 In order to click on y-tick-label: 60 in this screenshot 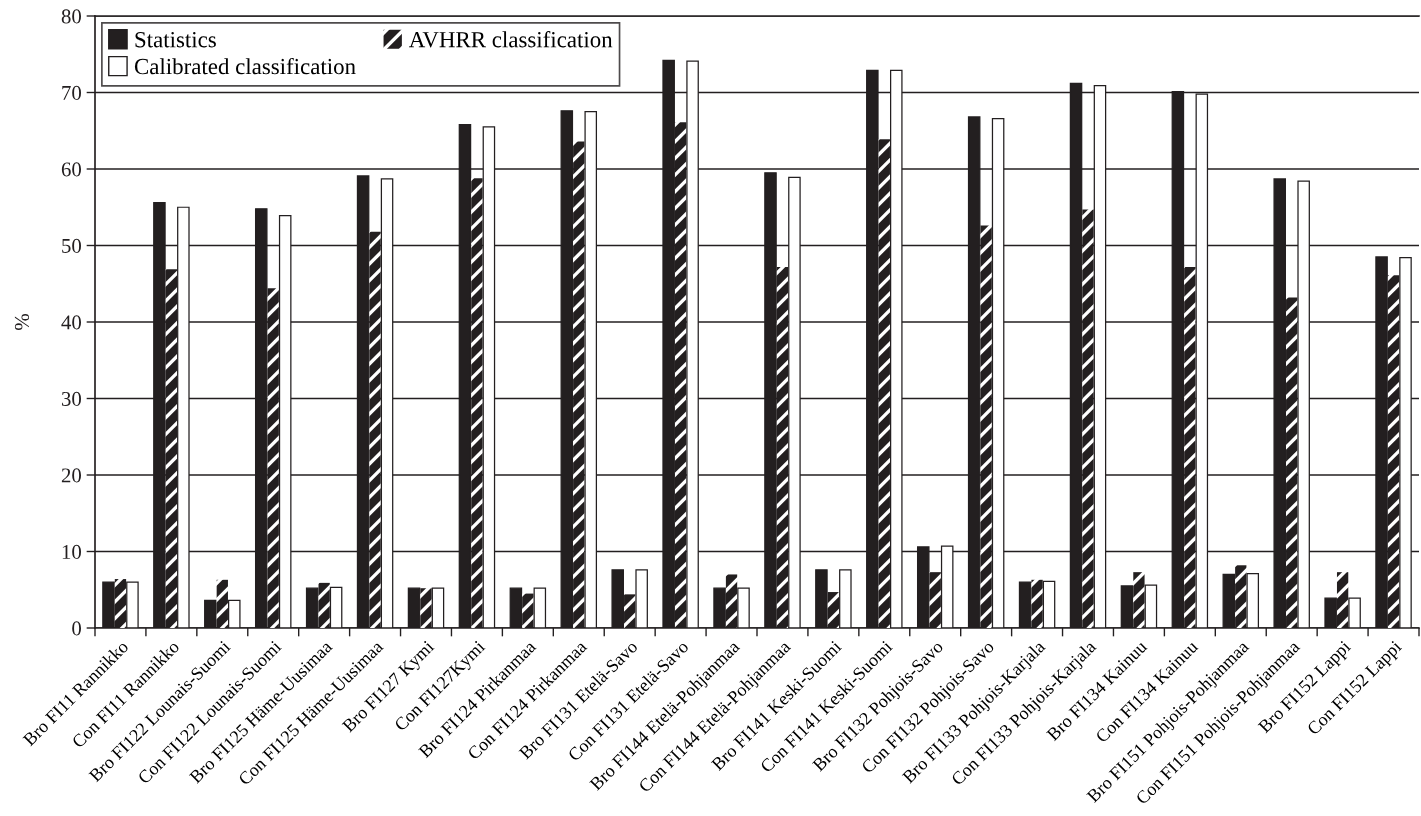, I will do `click(71, 169)`.